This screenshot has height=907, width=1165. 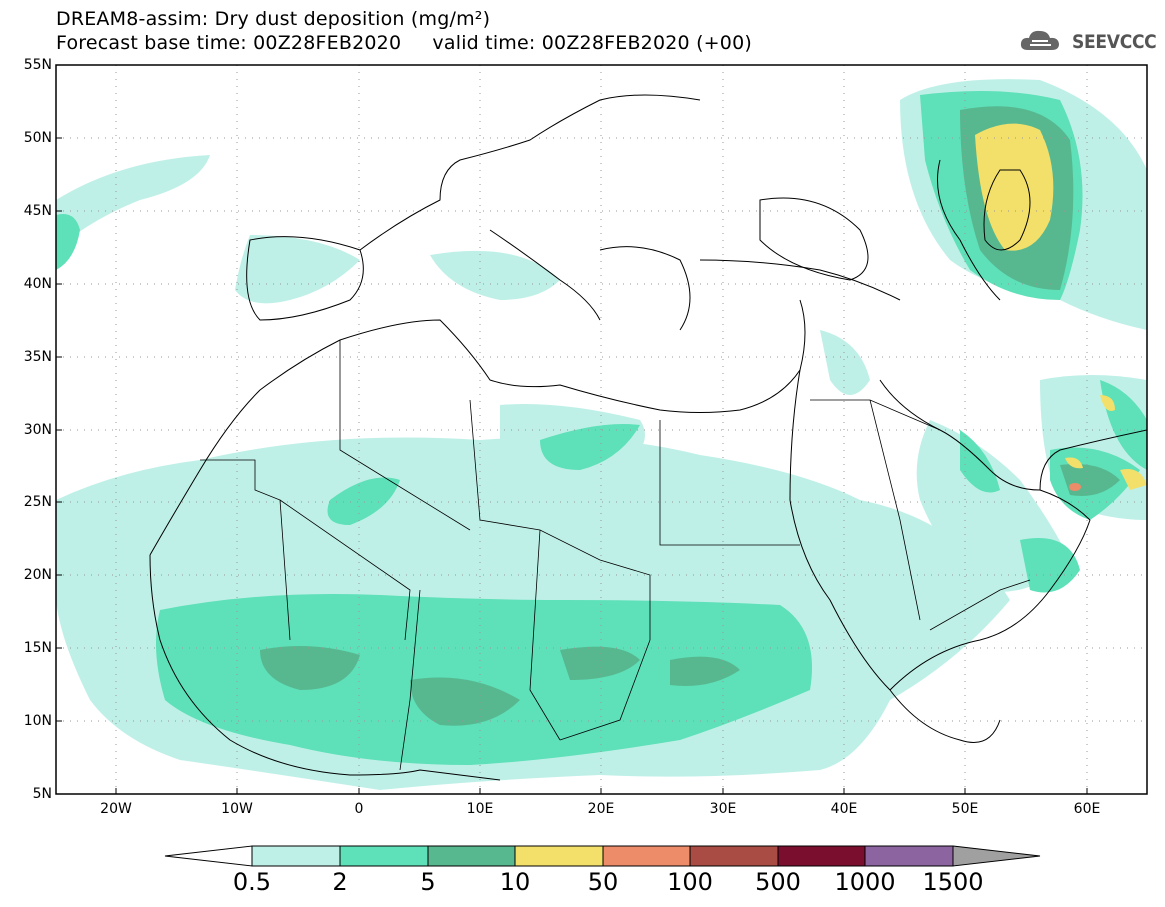 What do you see at coordinates (428, 882) in the screenshot?
I see `colorbar-label: 5` at bounding box center [428, 882].